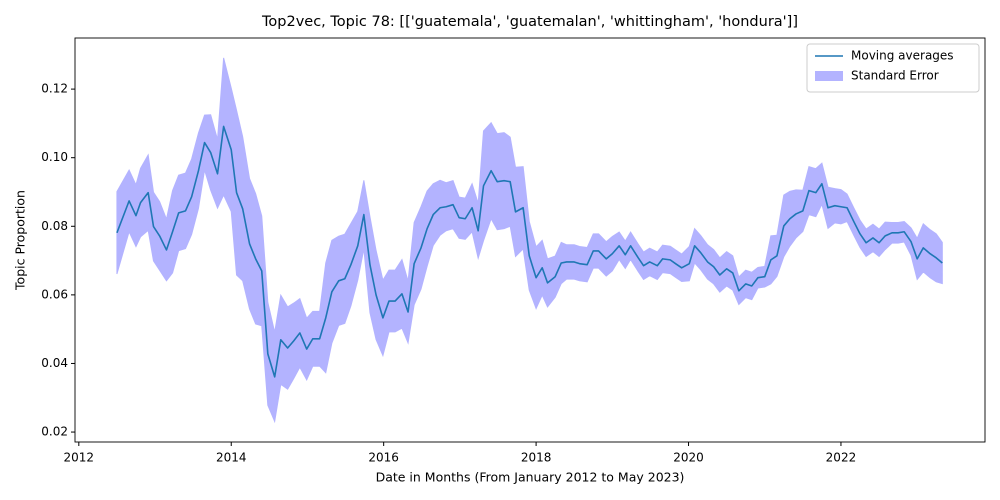 The image size is (1000, 500). What do you see at coordinates (54, 294) in the screenshot?
I see `y-tick-label: 0.06` at bounding box center [54, 294].